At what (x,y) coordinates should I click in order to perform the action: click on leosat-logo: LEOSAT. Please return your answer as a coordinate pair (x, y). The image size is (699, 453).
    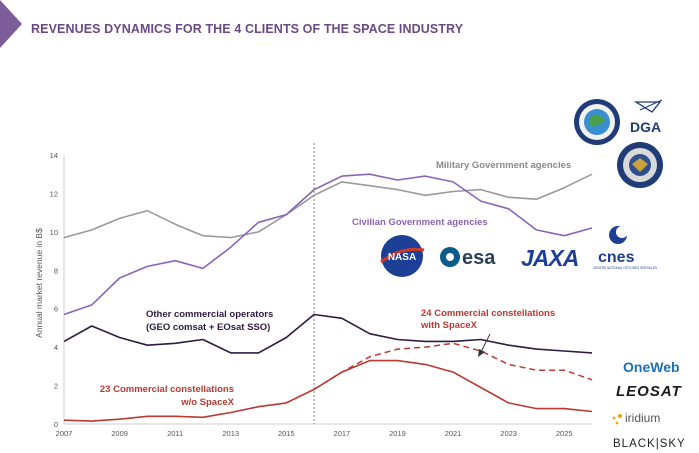
    Looking at the image, I should click on (649, 391).